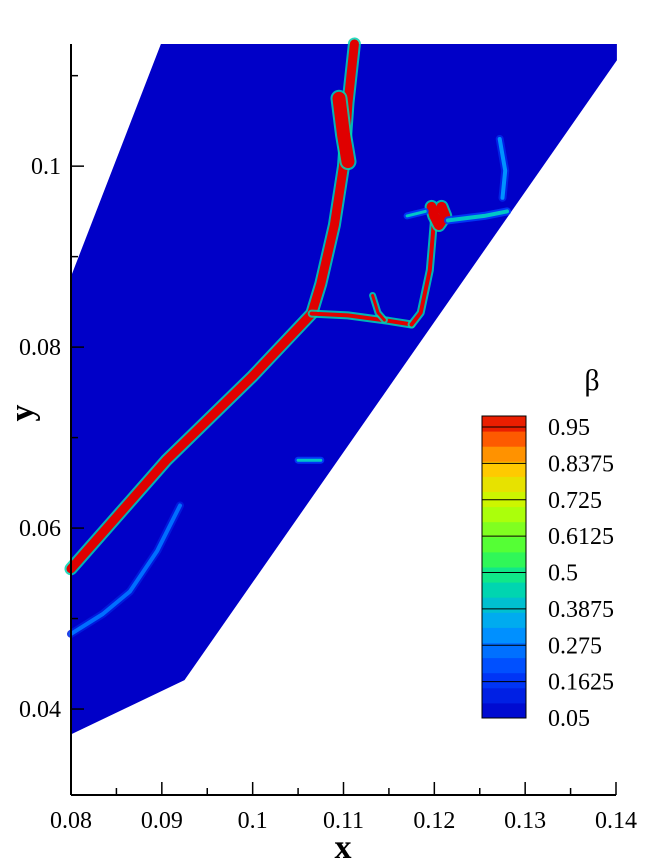 The width and height of the screenshot is (648, 864). What do you see at coordinates (563, 574) in the screenshot?
I see `colorbar-label: 0.5` at bounding box center [563, 574].